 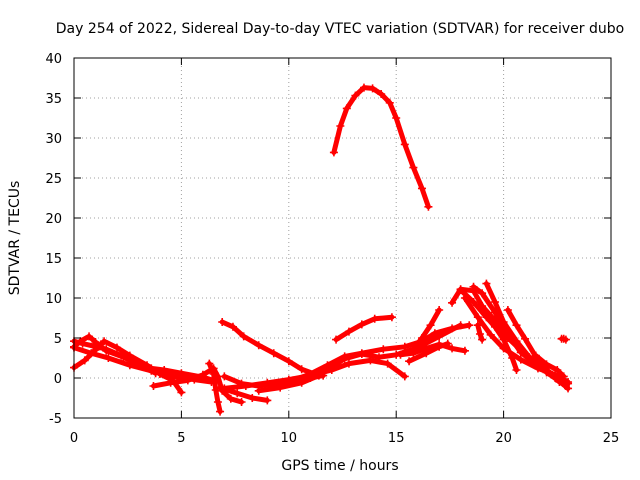 What do you see at coordinates (53, 139) in the screenshot?
I see `y-tick-label: 30` at bounding box center [53, 139].